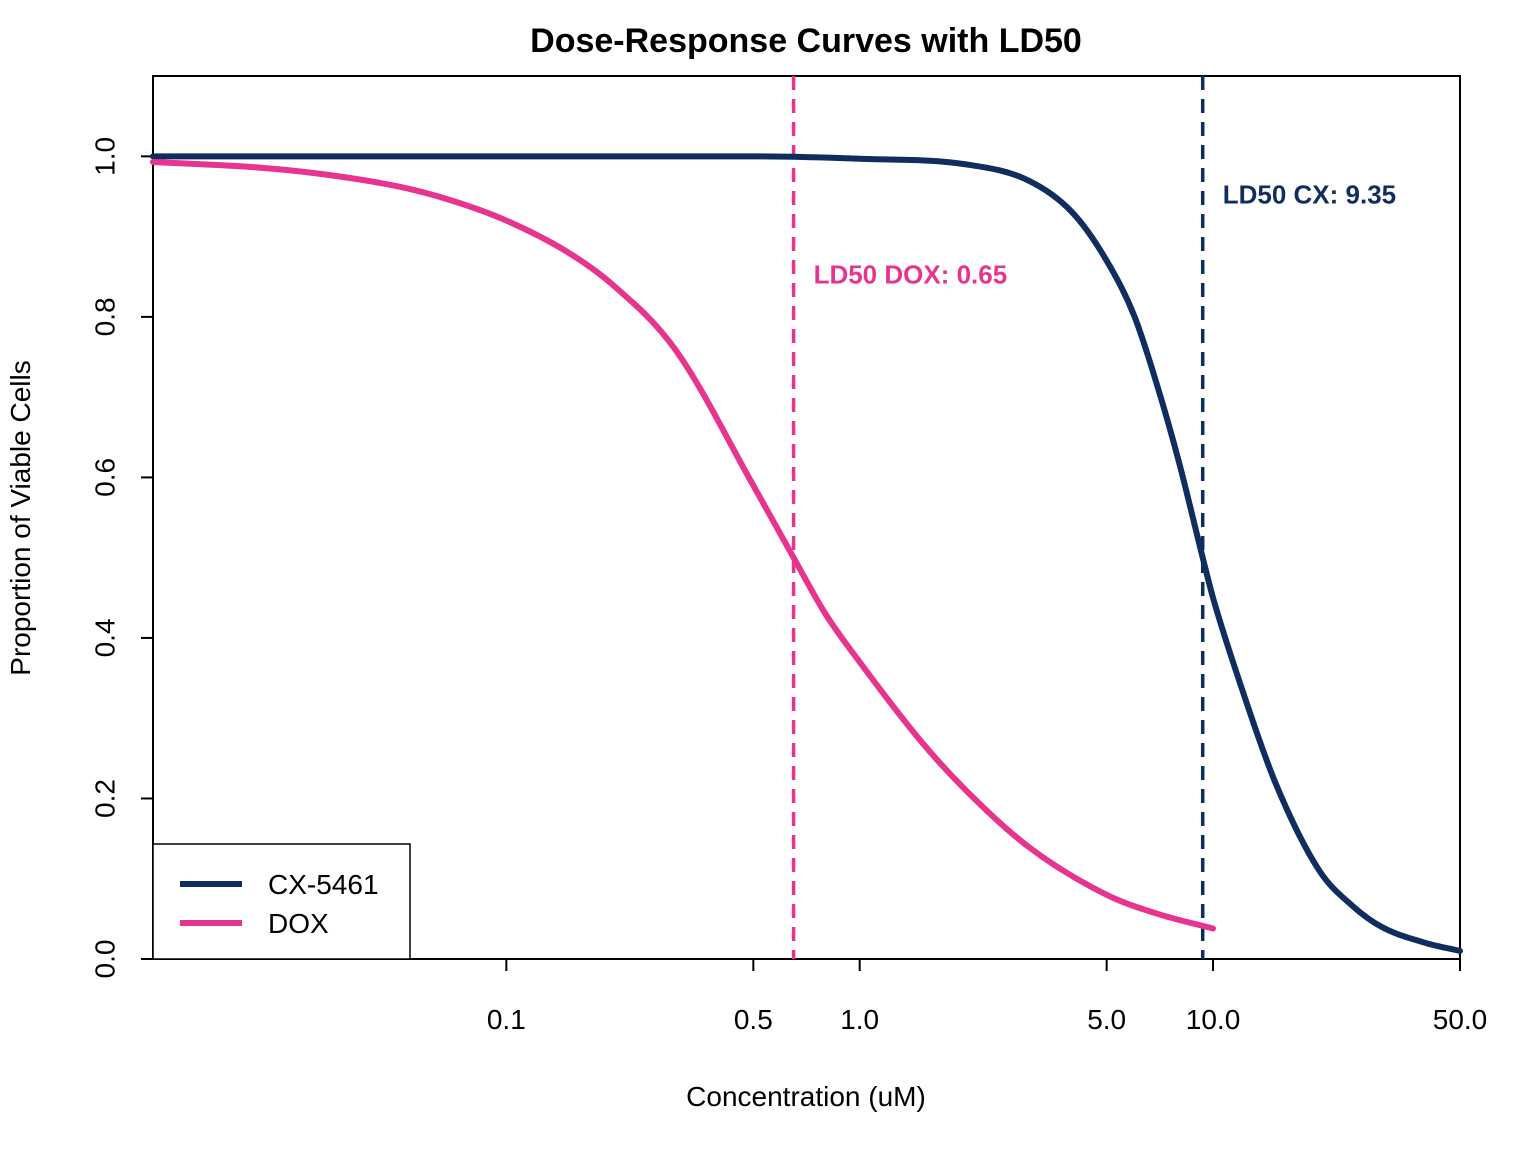 The image size is (1536, 1152). Describe the element at coordinates (806, 41) in the screenshot. I see `chart-title: Dose-Response Curves with LD50` at that location.